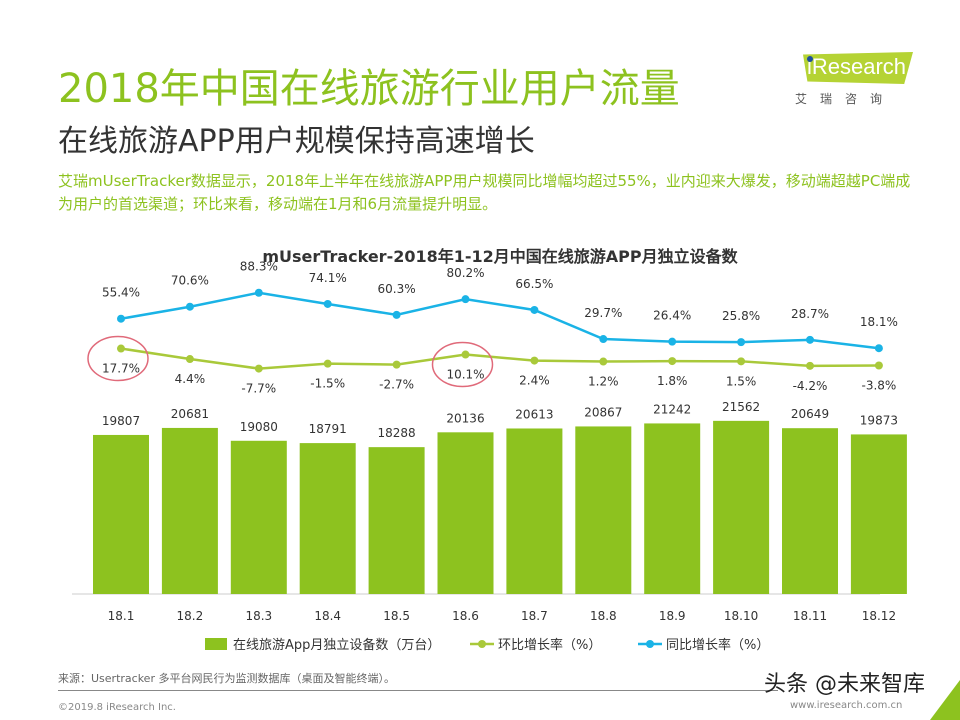  I want to click on bar-label: 20649, so click(810, 414).